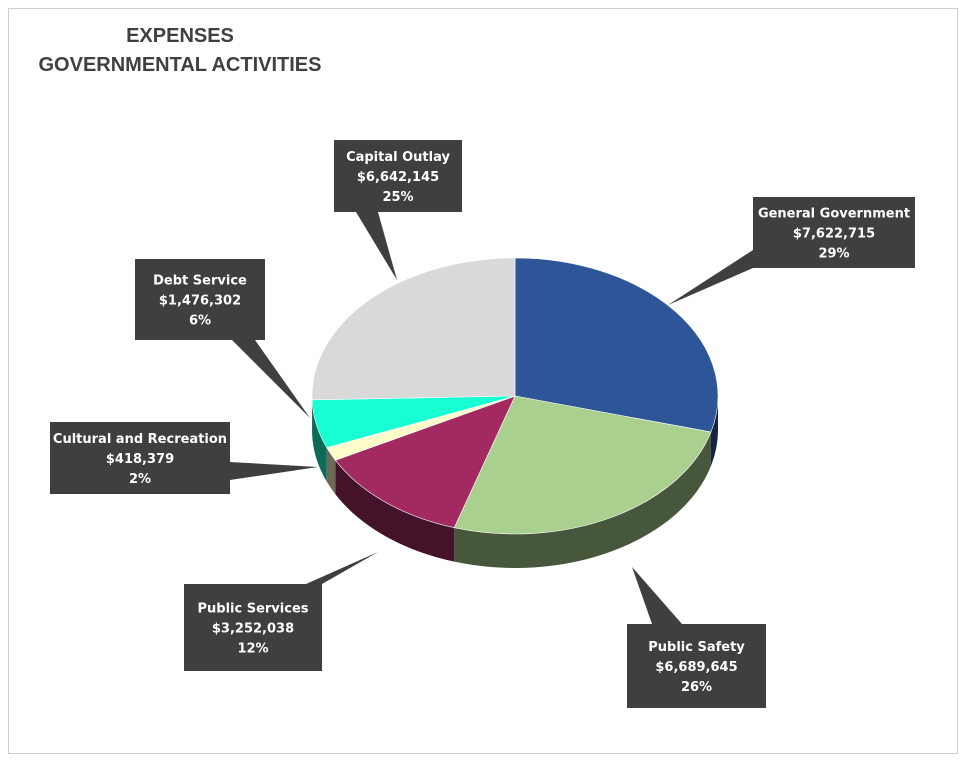 The height and width of the screenshot is (761, 964). Describe the element at coordinates (140, 439) in the screenshot. I see `callout-label: Cultural and Recreation` at that location.